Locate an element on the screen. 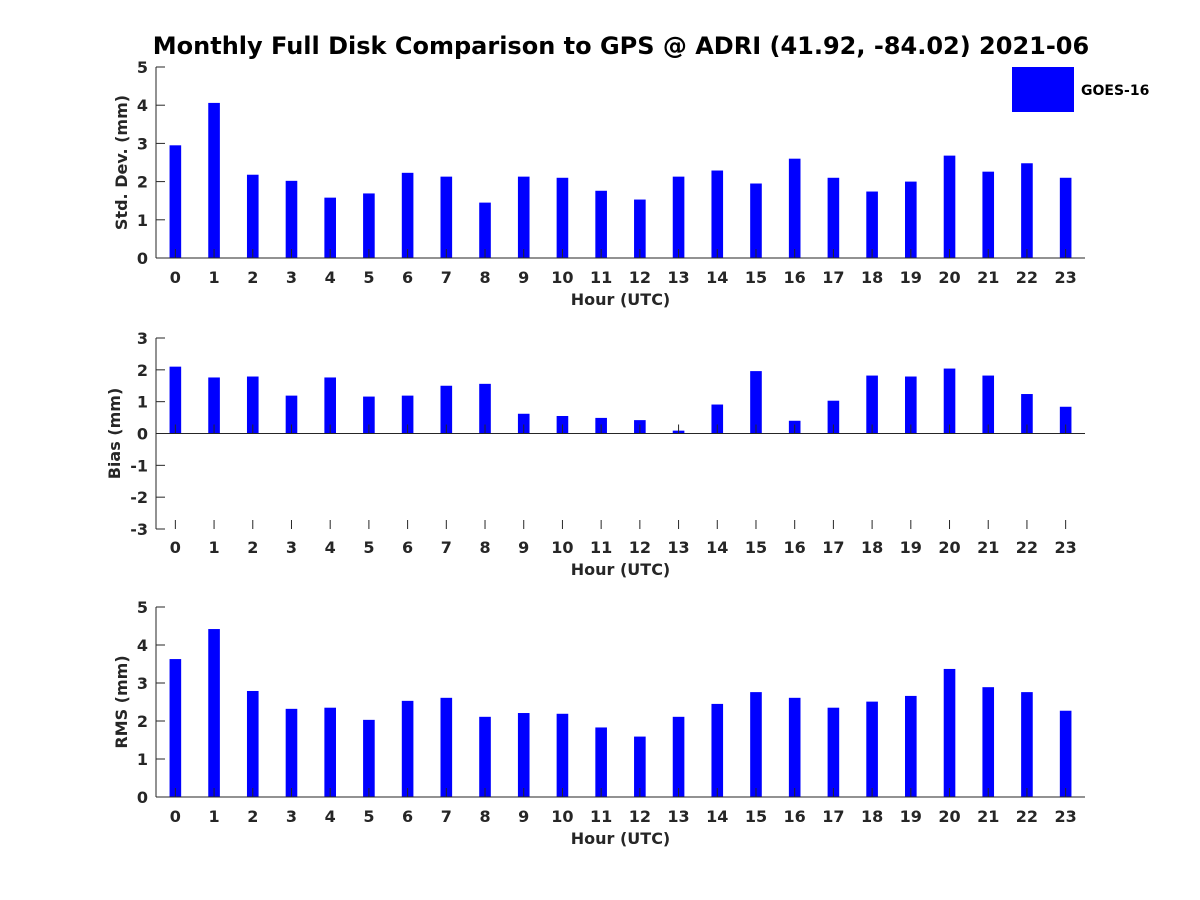 The image size is (1200, 900). rms-y-axis-label: RMS (mm) is located at coordinates (121, 701).